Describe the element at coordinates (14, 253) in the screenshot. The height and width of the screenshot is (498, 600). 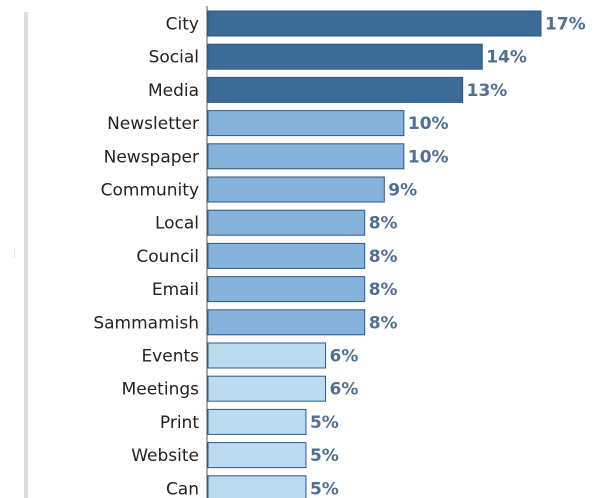
I see `scroll-tick-mark` at that location.